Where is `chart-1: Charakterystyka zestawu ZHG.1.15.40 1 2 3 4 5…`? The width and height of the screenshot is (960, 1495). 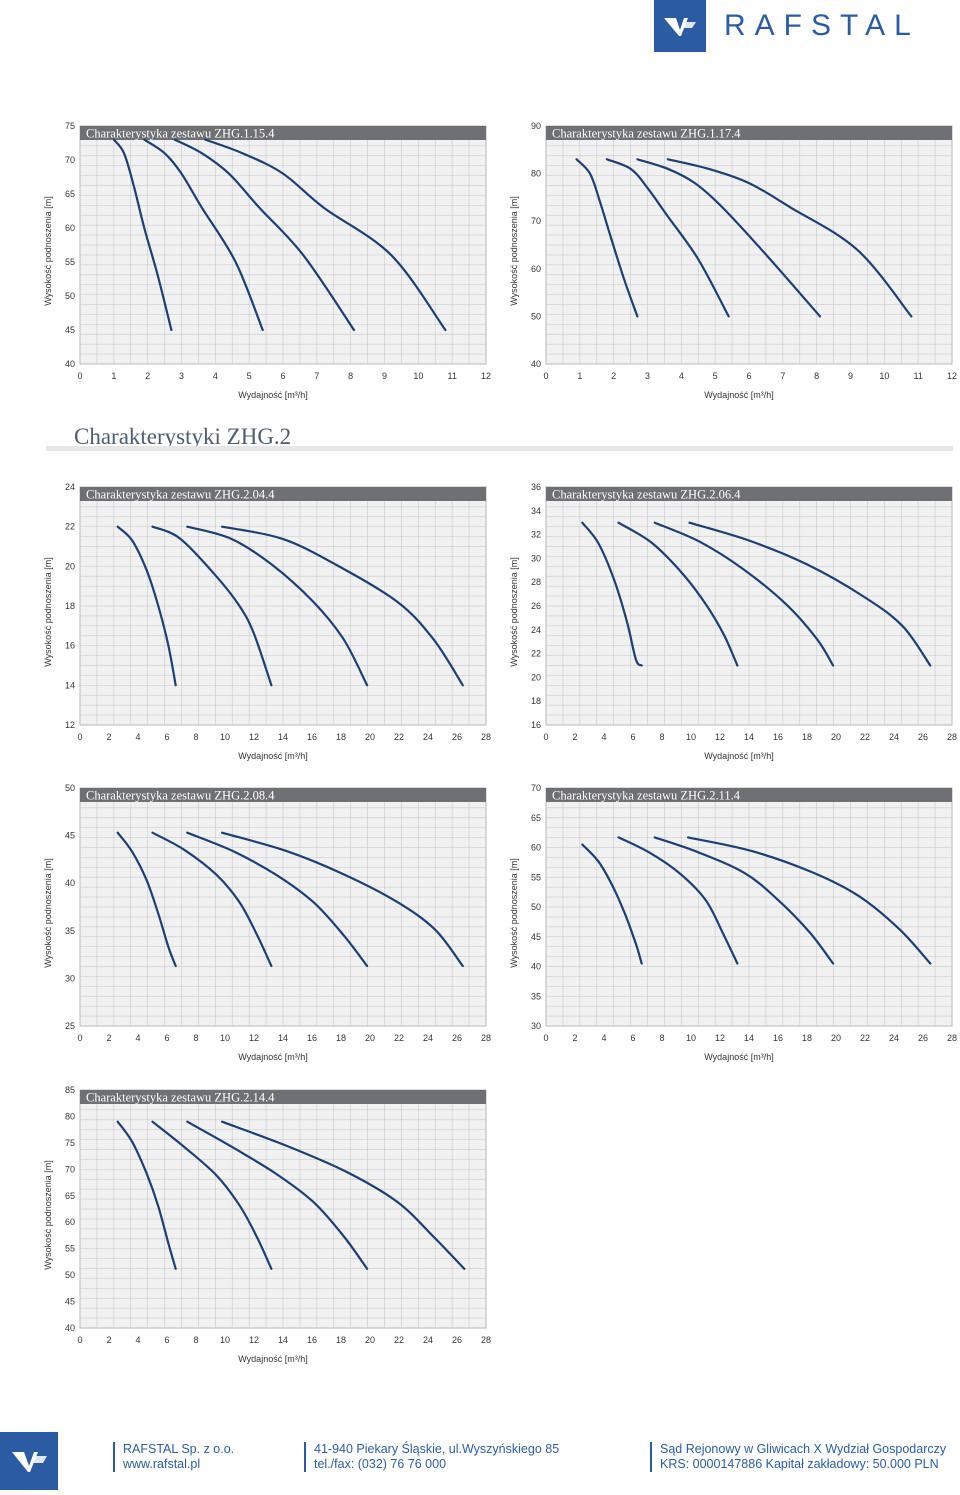
chart-1: Charakterystyka zestawu ZHG.1.15.40 1 2 3 4 5… is located at coordinates (267, 260).